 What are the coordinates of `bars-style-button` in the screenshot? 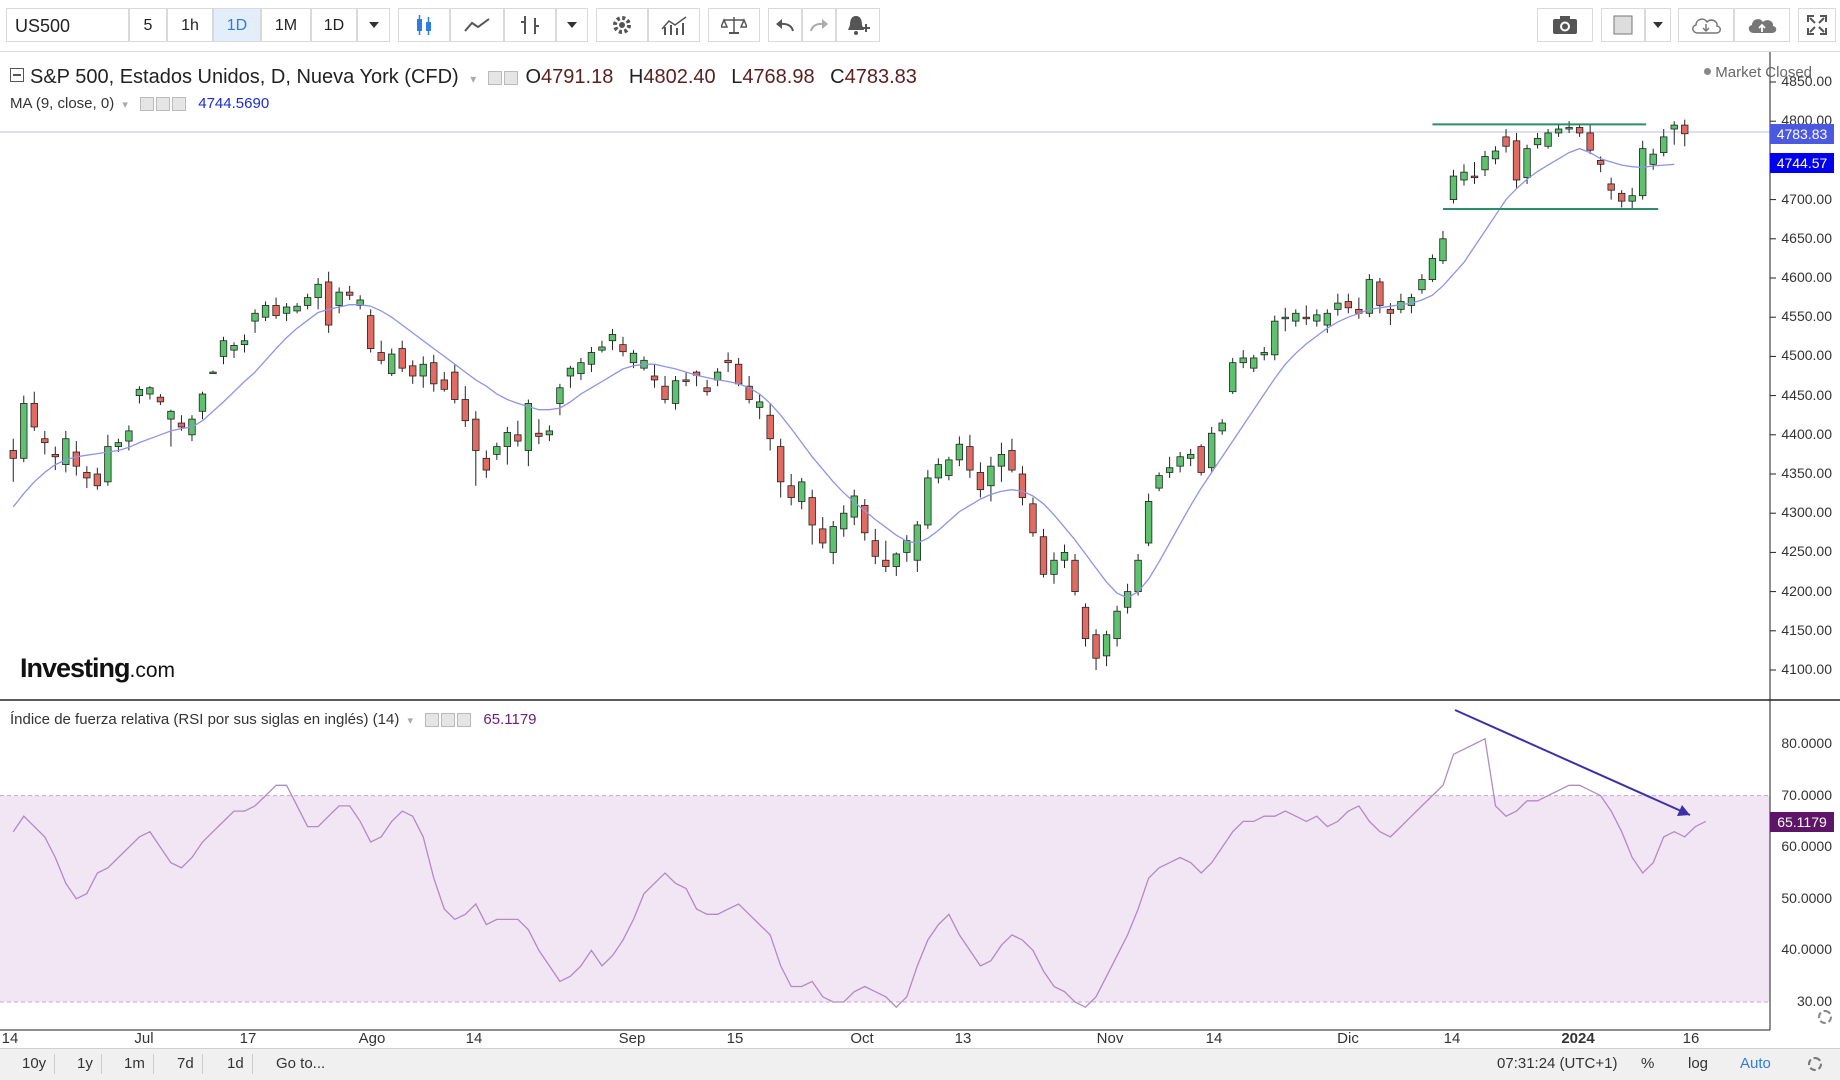 It's located at (530, 25).